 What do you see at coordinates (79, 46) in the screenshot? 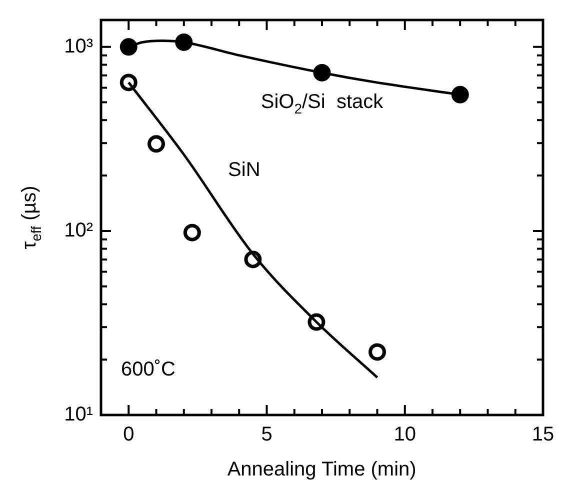
I see `y-tick-label: 10³` at bounding box center [79, 46].